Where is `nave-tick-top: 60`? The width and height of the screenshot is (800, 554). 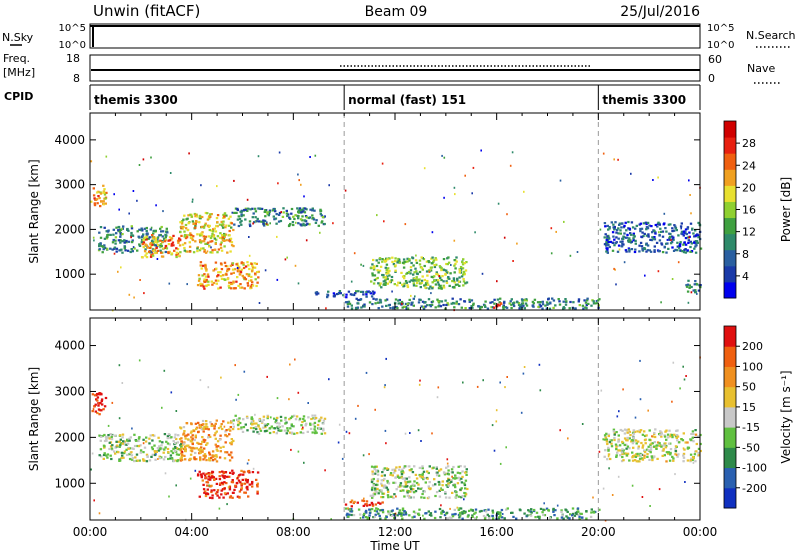 nave-tick-top: 60 is located at coordinates (715, 59).